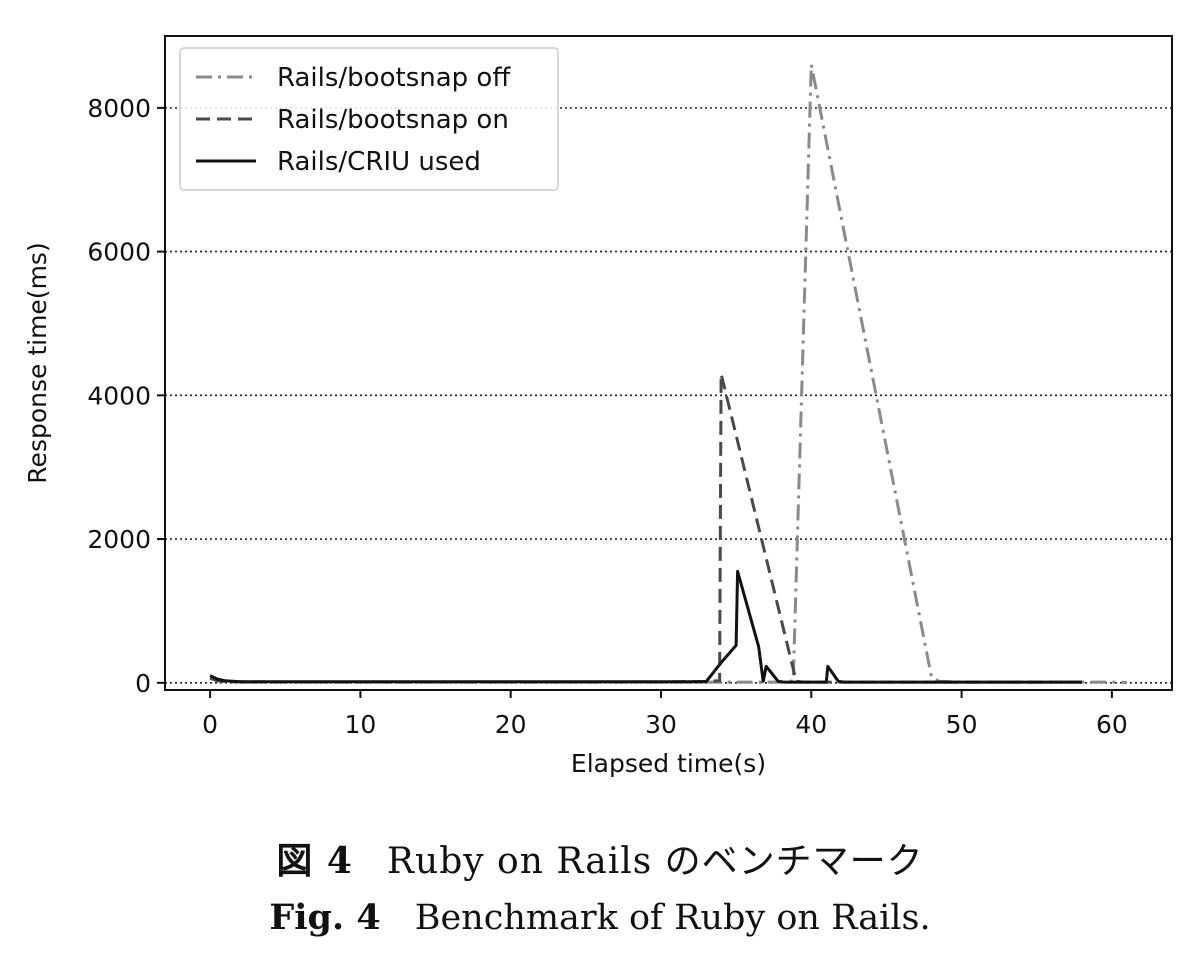 This screenshot has width=1200, height=975. What do you see at coordinates (661, 724) in the screenshot?
I see `x-tick-label: 30` at bounding box center [661, 724].